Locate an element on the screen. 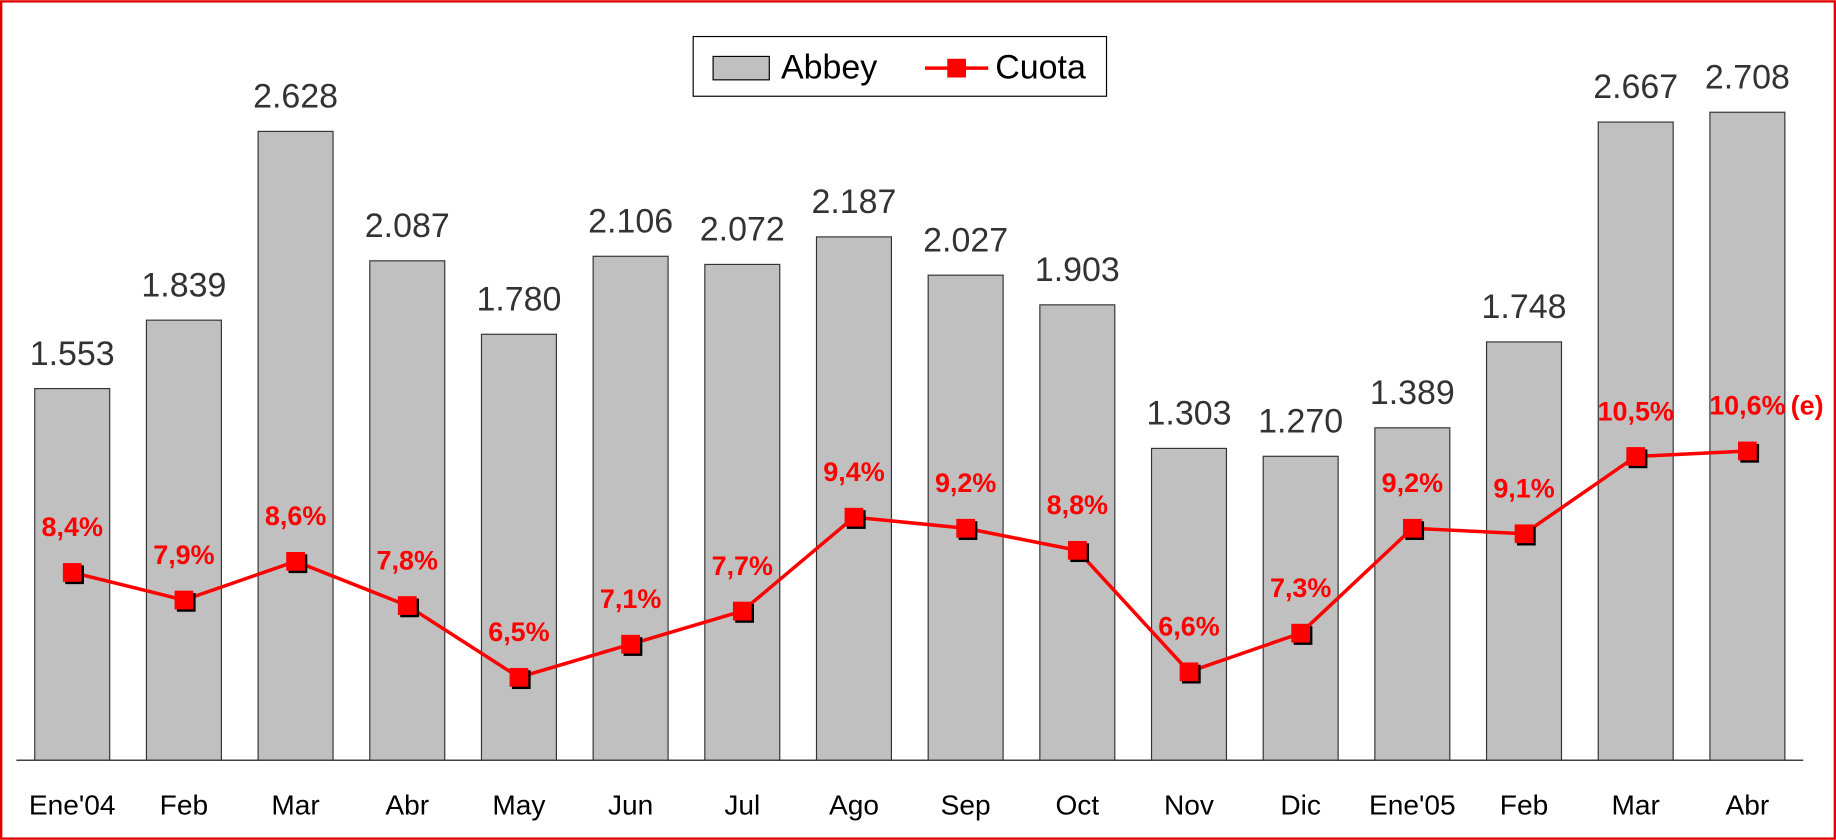 This screenshot has width=1836, height=840. point-label: 8,8% is located at coordinates (1077, 505).